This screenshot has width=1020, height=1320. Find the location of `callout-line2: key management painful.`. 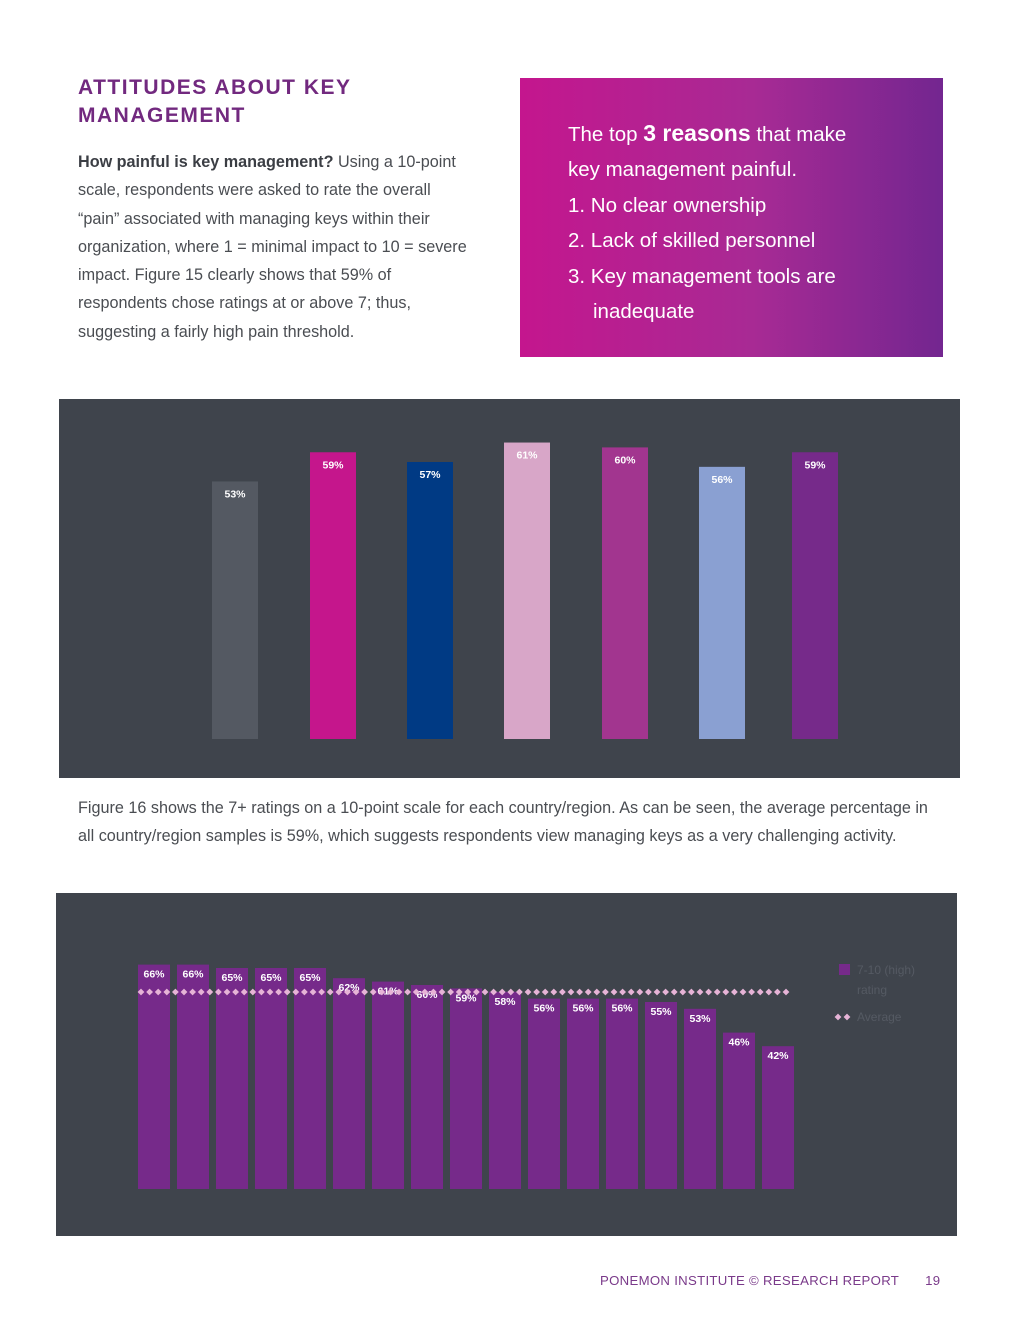

callout-line2: key management painful. is located at coordinates (683, 170).